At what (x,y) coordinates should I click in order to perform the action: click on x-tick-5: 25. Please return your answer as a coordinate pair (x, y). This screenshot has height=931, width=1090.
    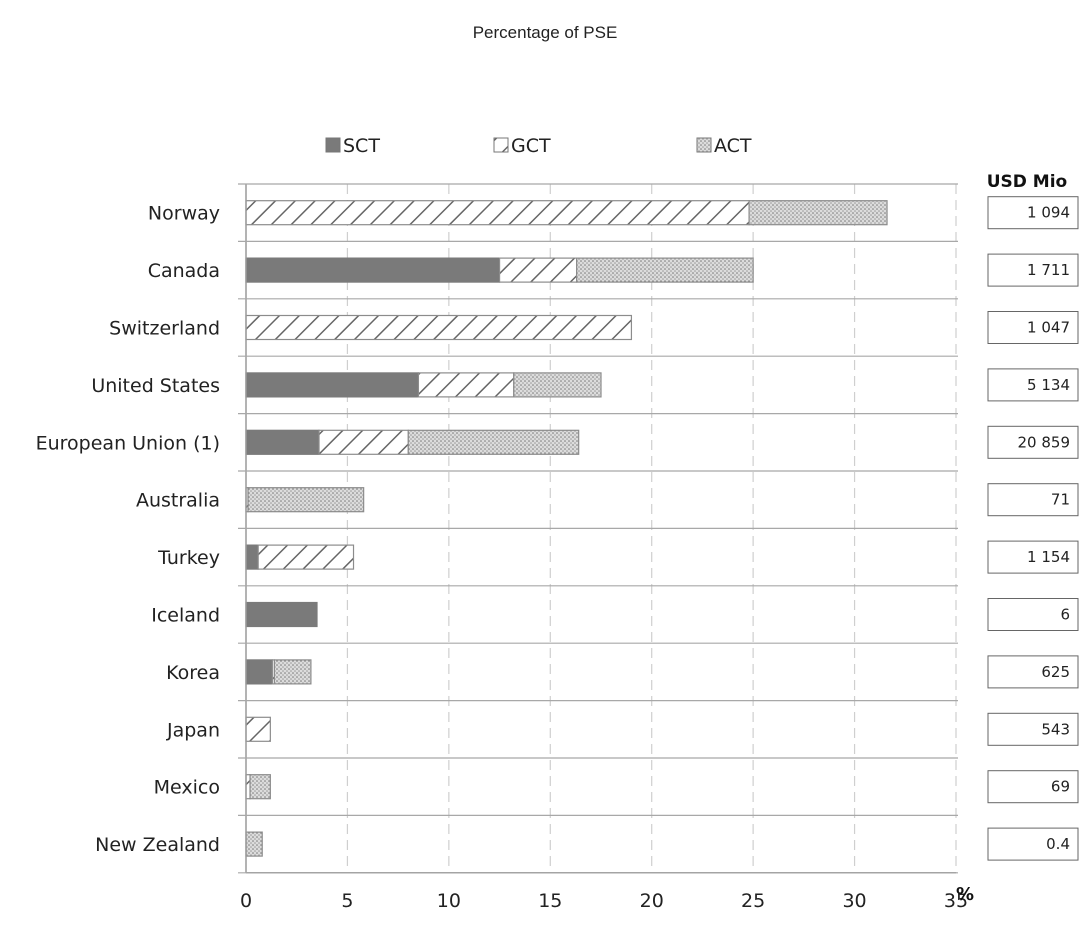
    Looking at the image, I should click on (753, 901).